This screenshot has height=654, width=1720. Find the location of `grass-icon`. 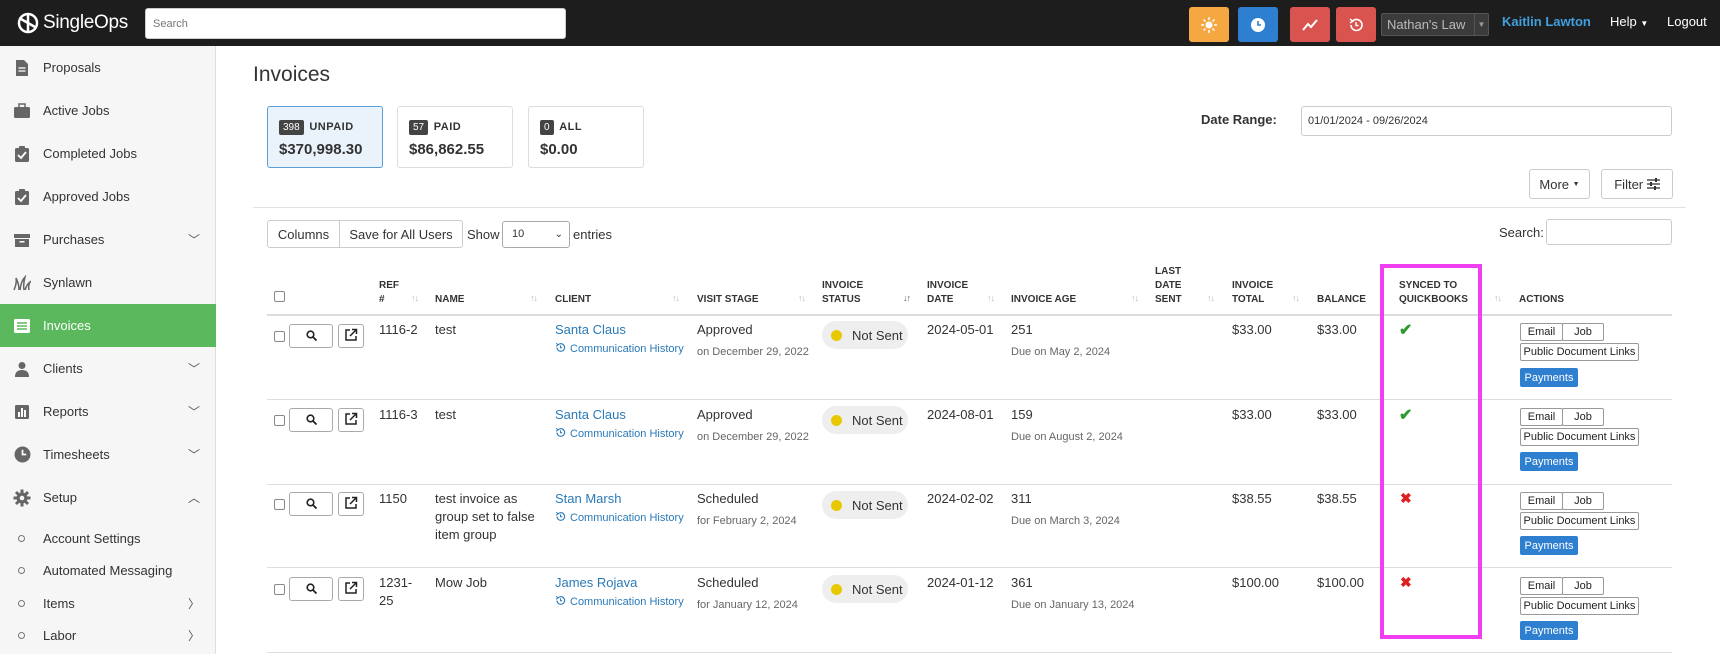

grass-icon is located at coordinates (22, 283).